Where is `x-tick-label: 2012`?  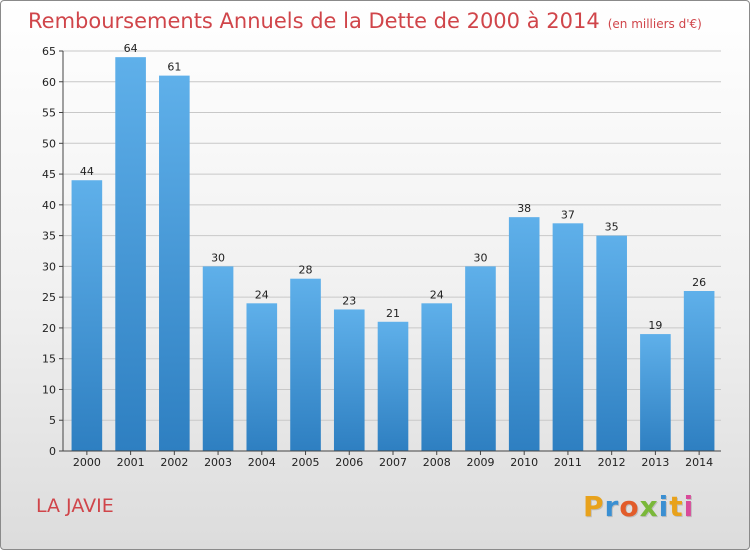 x-tick-label: 2012 is located at coordinates (612, 462).